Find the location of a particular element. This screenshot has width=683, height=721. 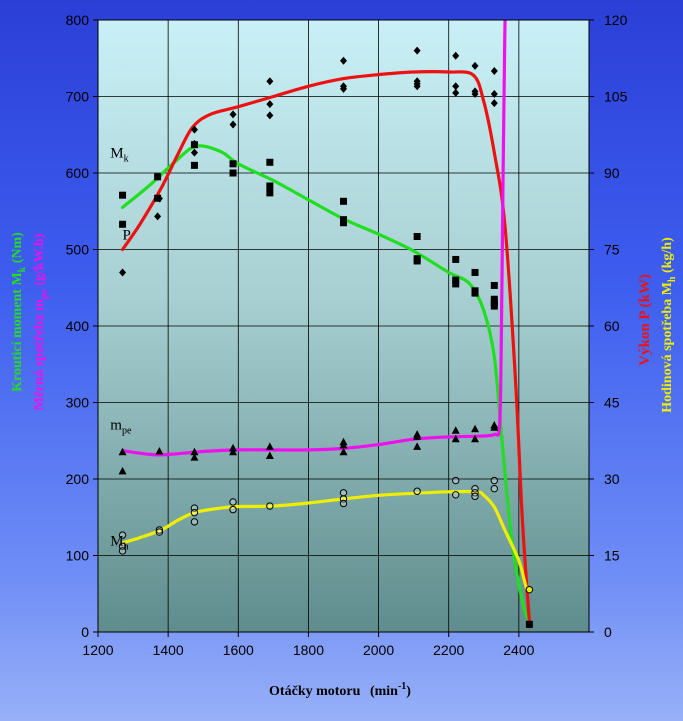

x-axis-title-unit-end: ) is located at coordinates (408, 691).